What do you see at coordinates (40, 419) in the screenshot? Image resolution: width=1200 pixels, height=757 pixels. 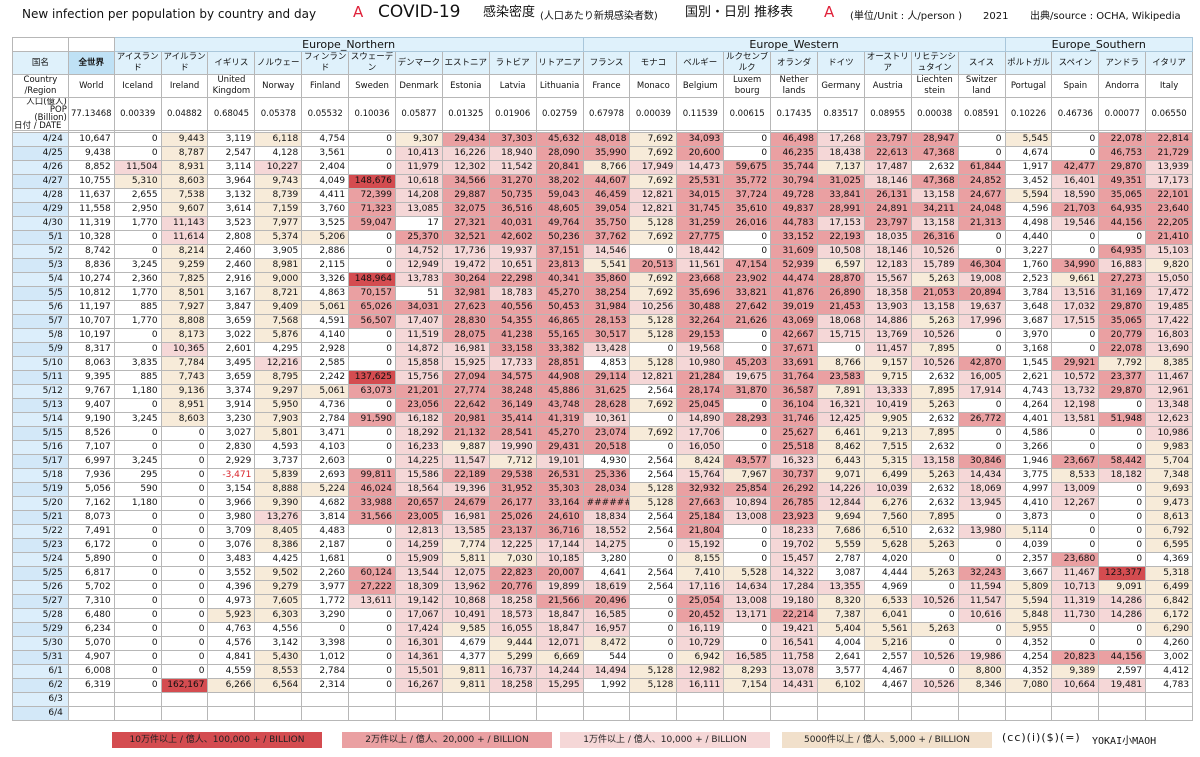 I see `date-cell: 5/14` at bounding box center [40, 419].